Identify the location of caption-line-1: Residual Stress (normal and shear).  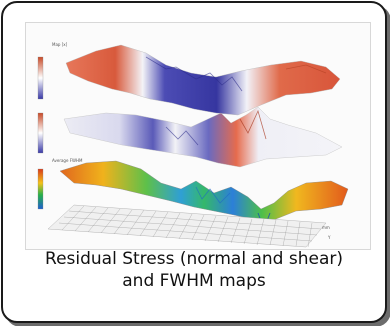
(194, 259).